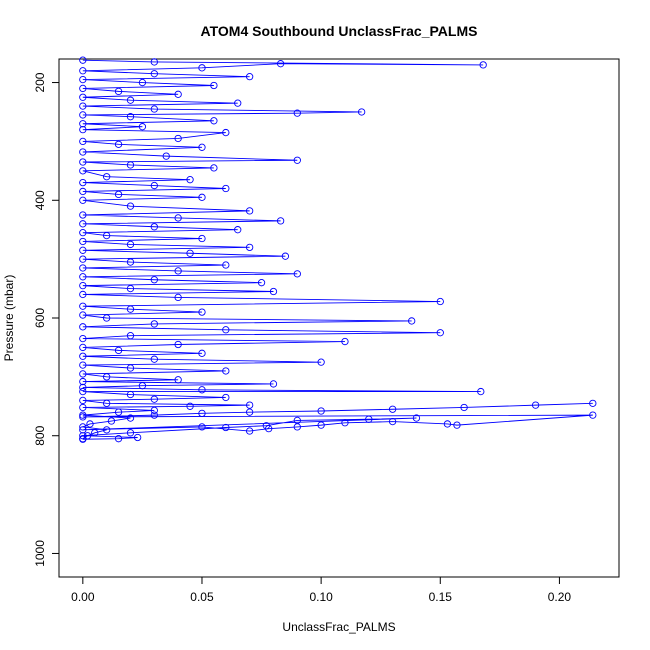 Image resolution: width=650 pixels, height=650 pixels. Describe the element at coordinates (40, 200) in the screenshot. I see `y-tick-label: 400` at that location.